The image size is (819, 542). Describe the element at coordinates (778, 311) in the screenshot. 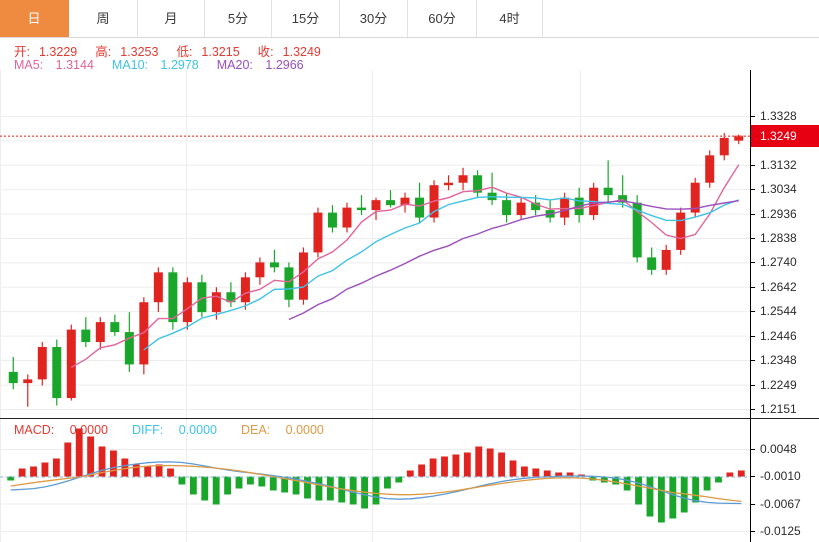

I see `price-ytick: 1.2544` at that location.